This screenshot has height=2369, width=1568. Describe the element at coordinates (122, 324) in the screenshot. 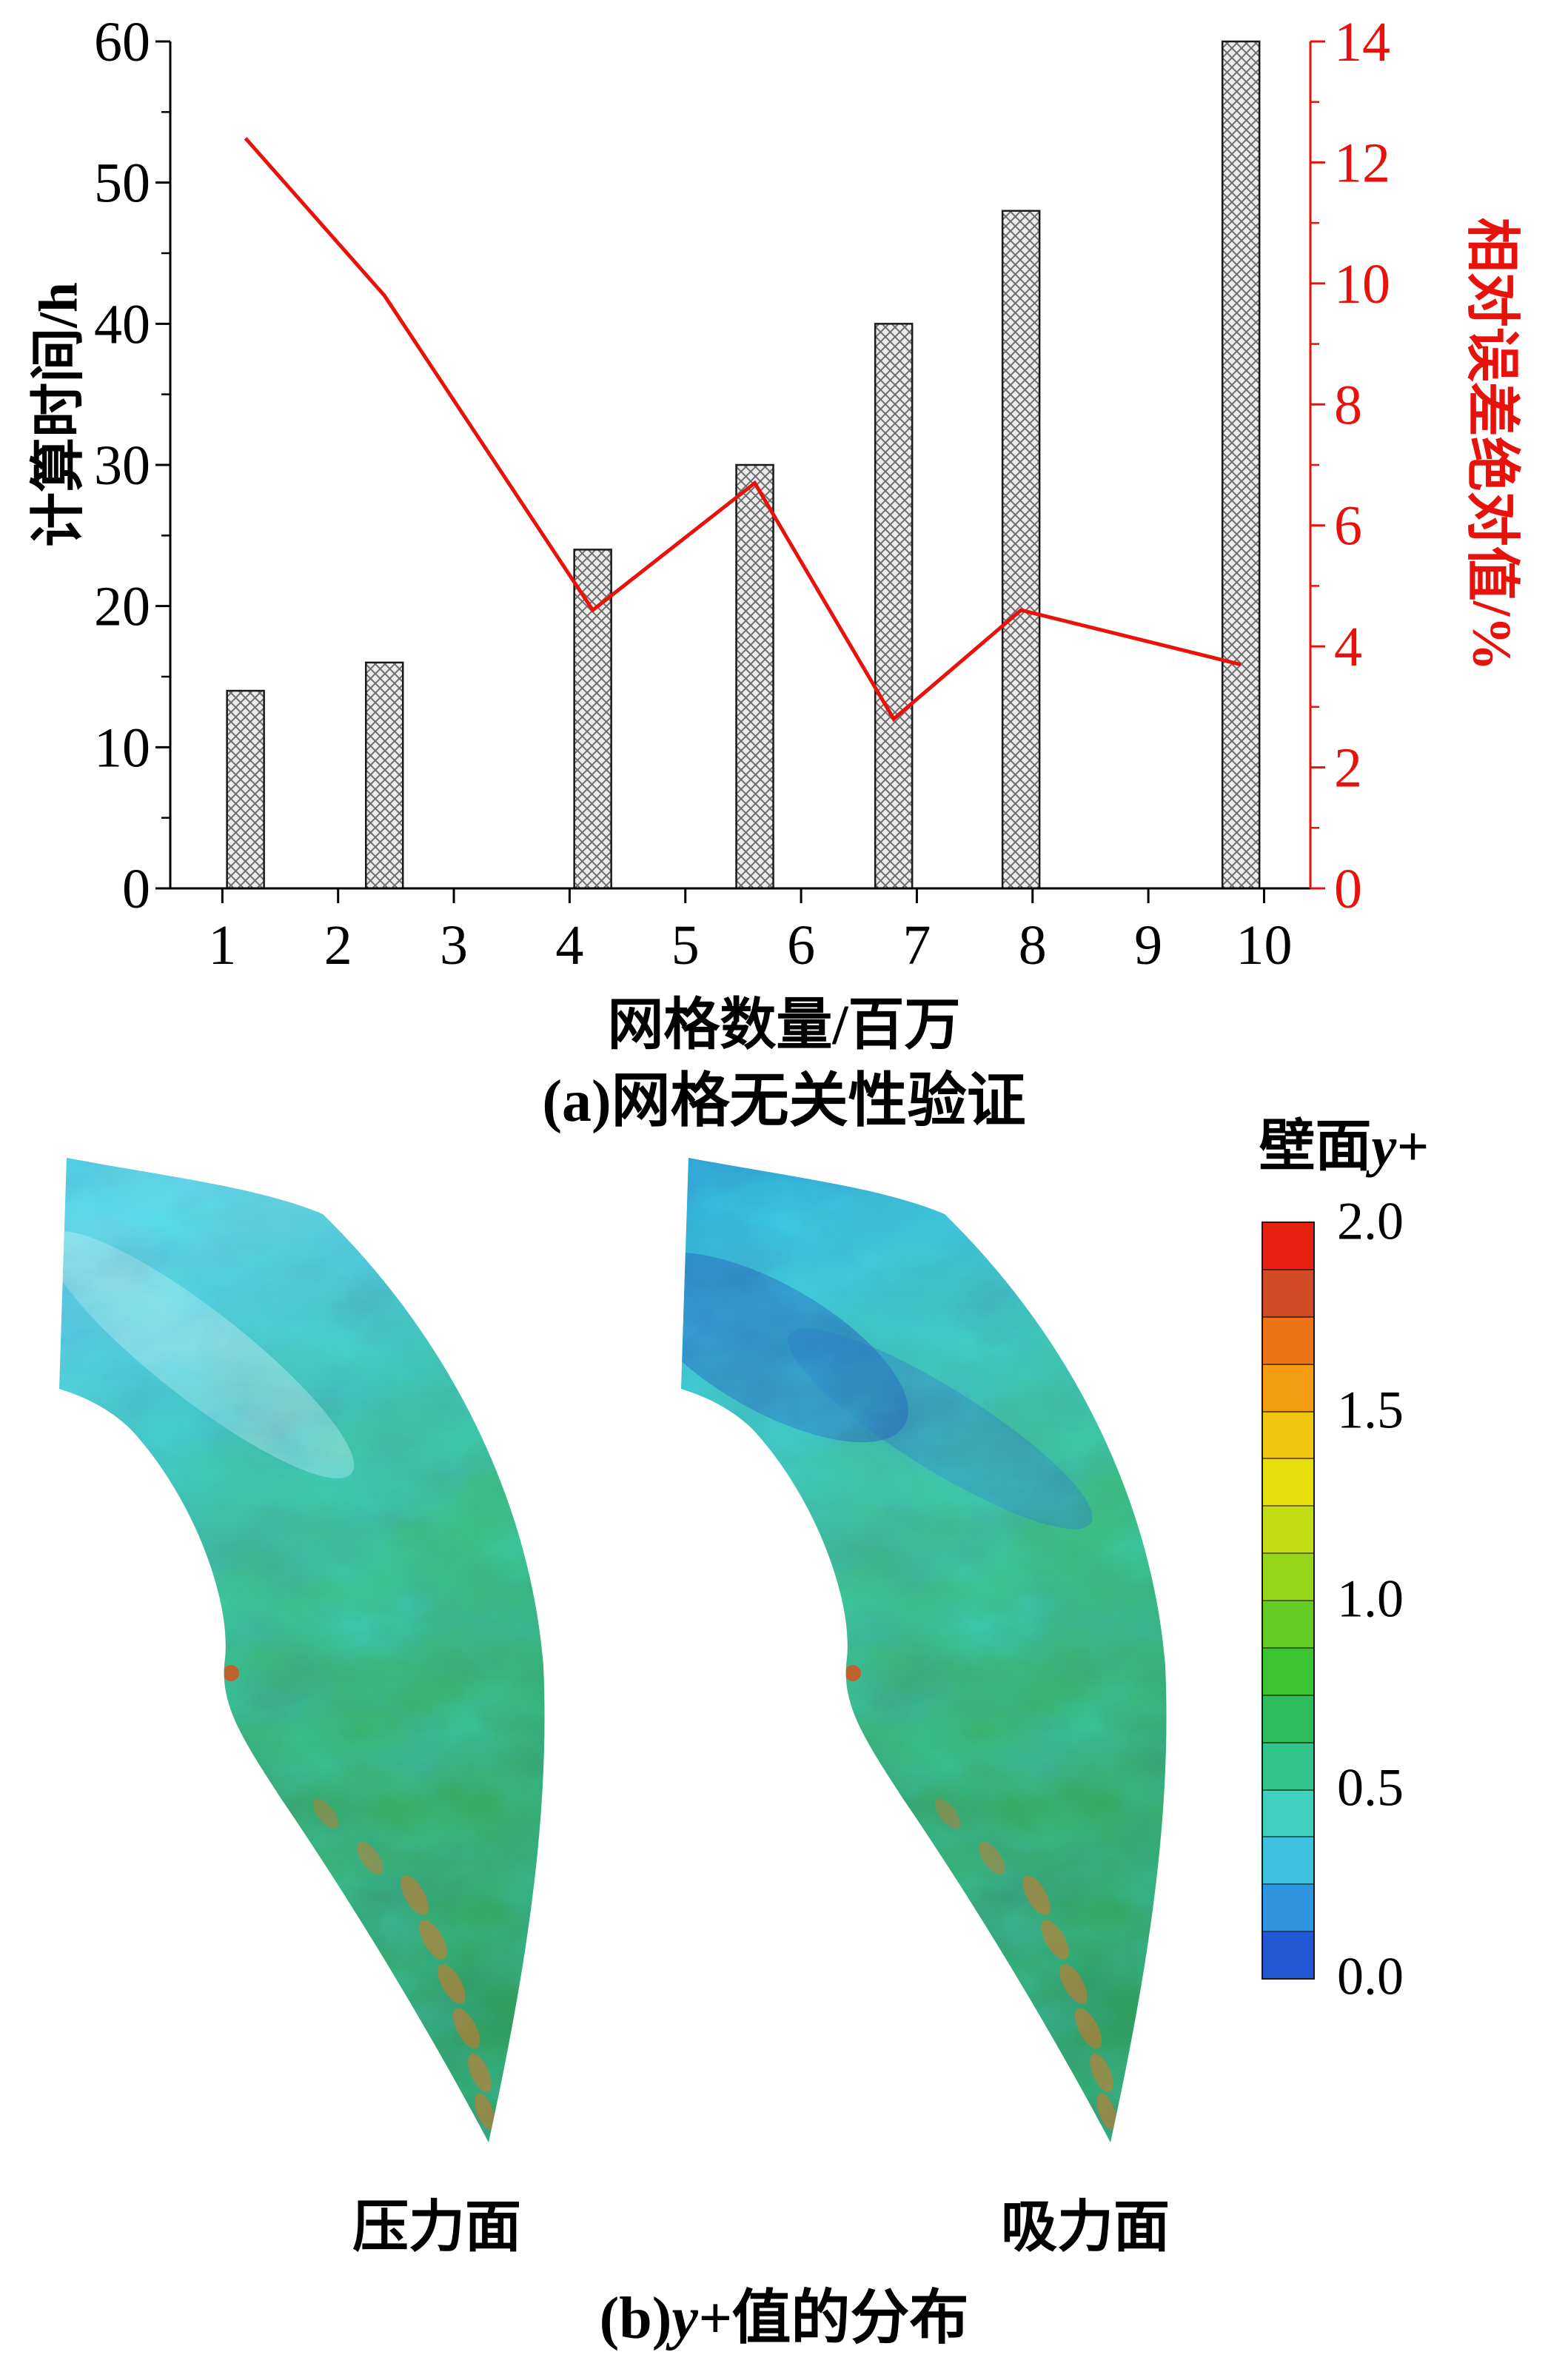

I see `left-tick-label: 40` at that location.